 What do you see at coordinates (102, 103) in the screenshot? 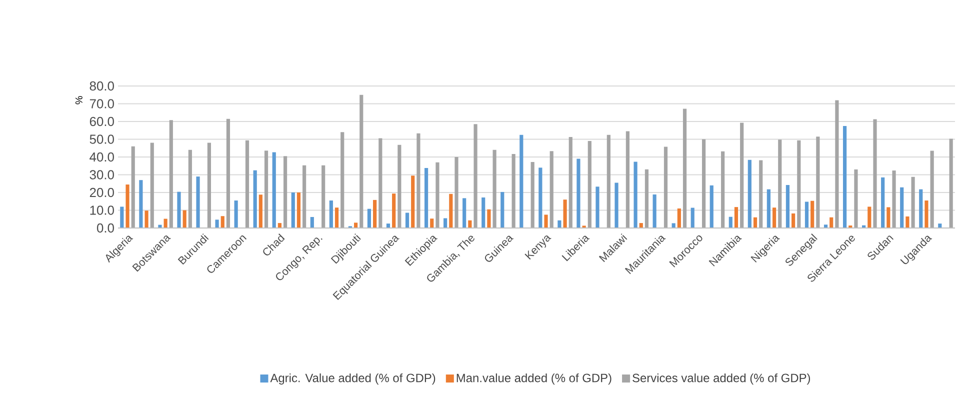
I see `y-tick-label: 70.0` at bounding box center [102, 103].